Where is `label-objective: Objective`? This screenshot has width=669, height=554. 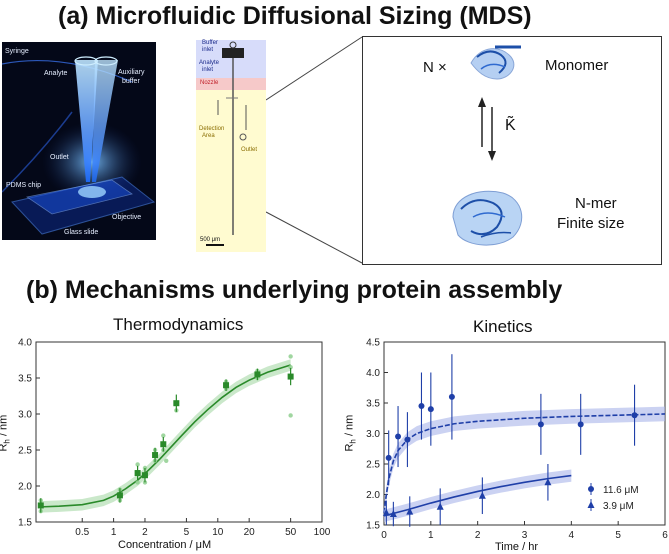
label-objective: Objective is located at coordinates (127, 217).